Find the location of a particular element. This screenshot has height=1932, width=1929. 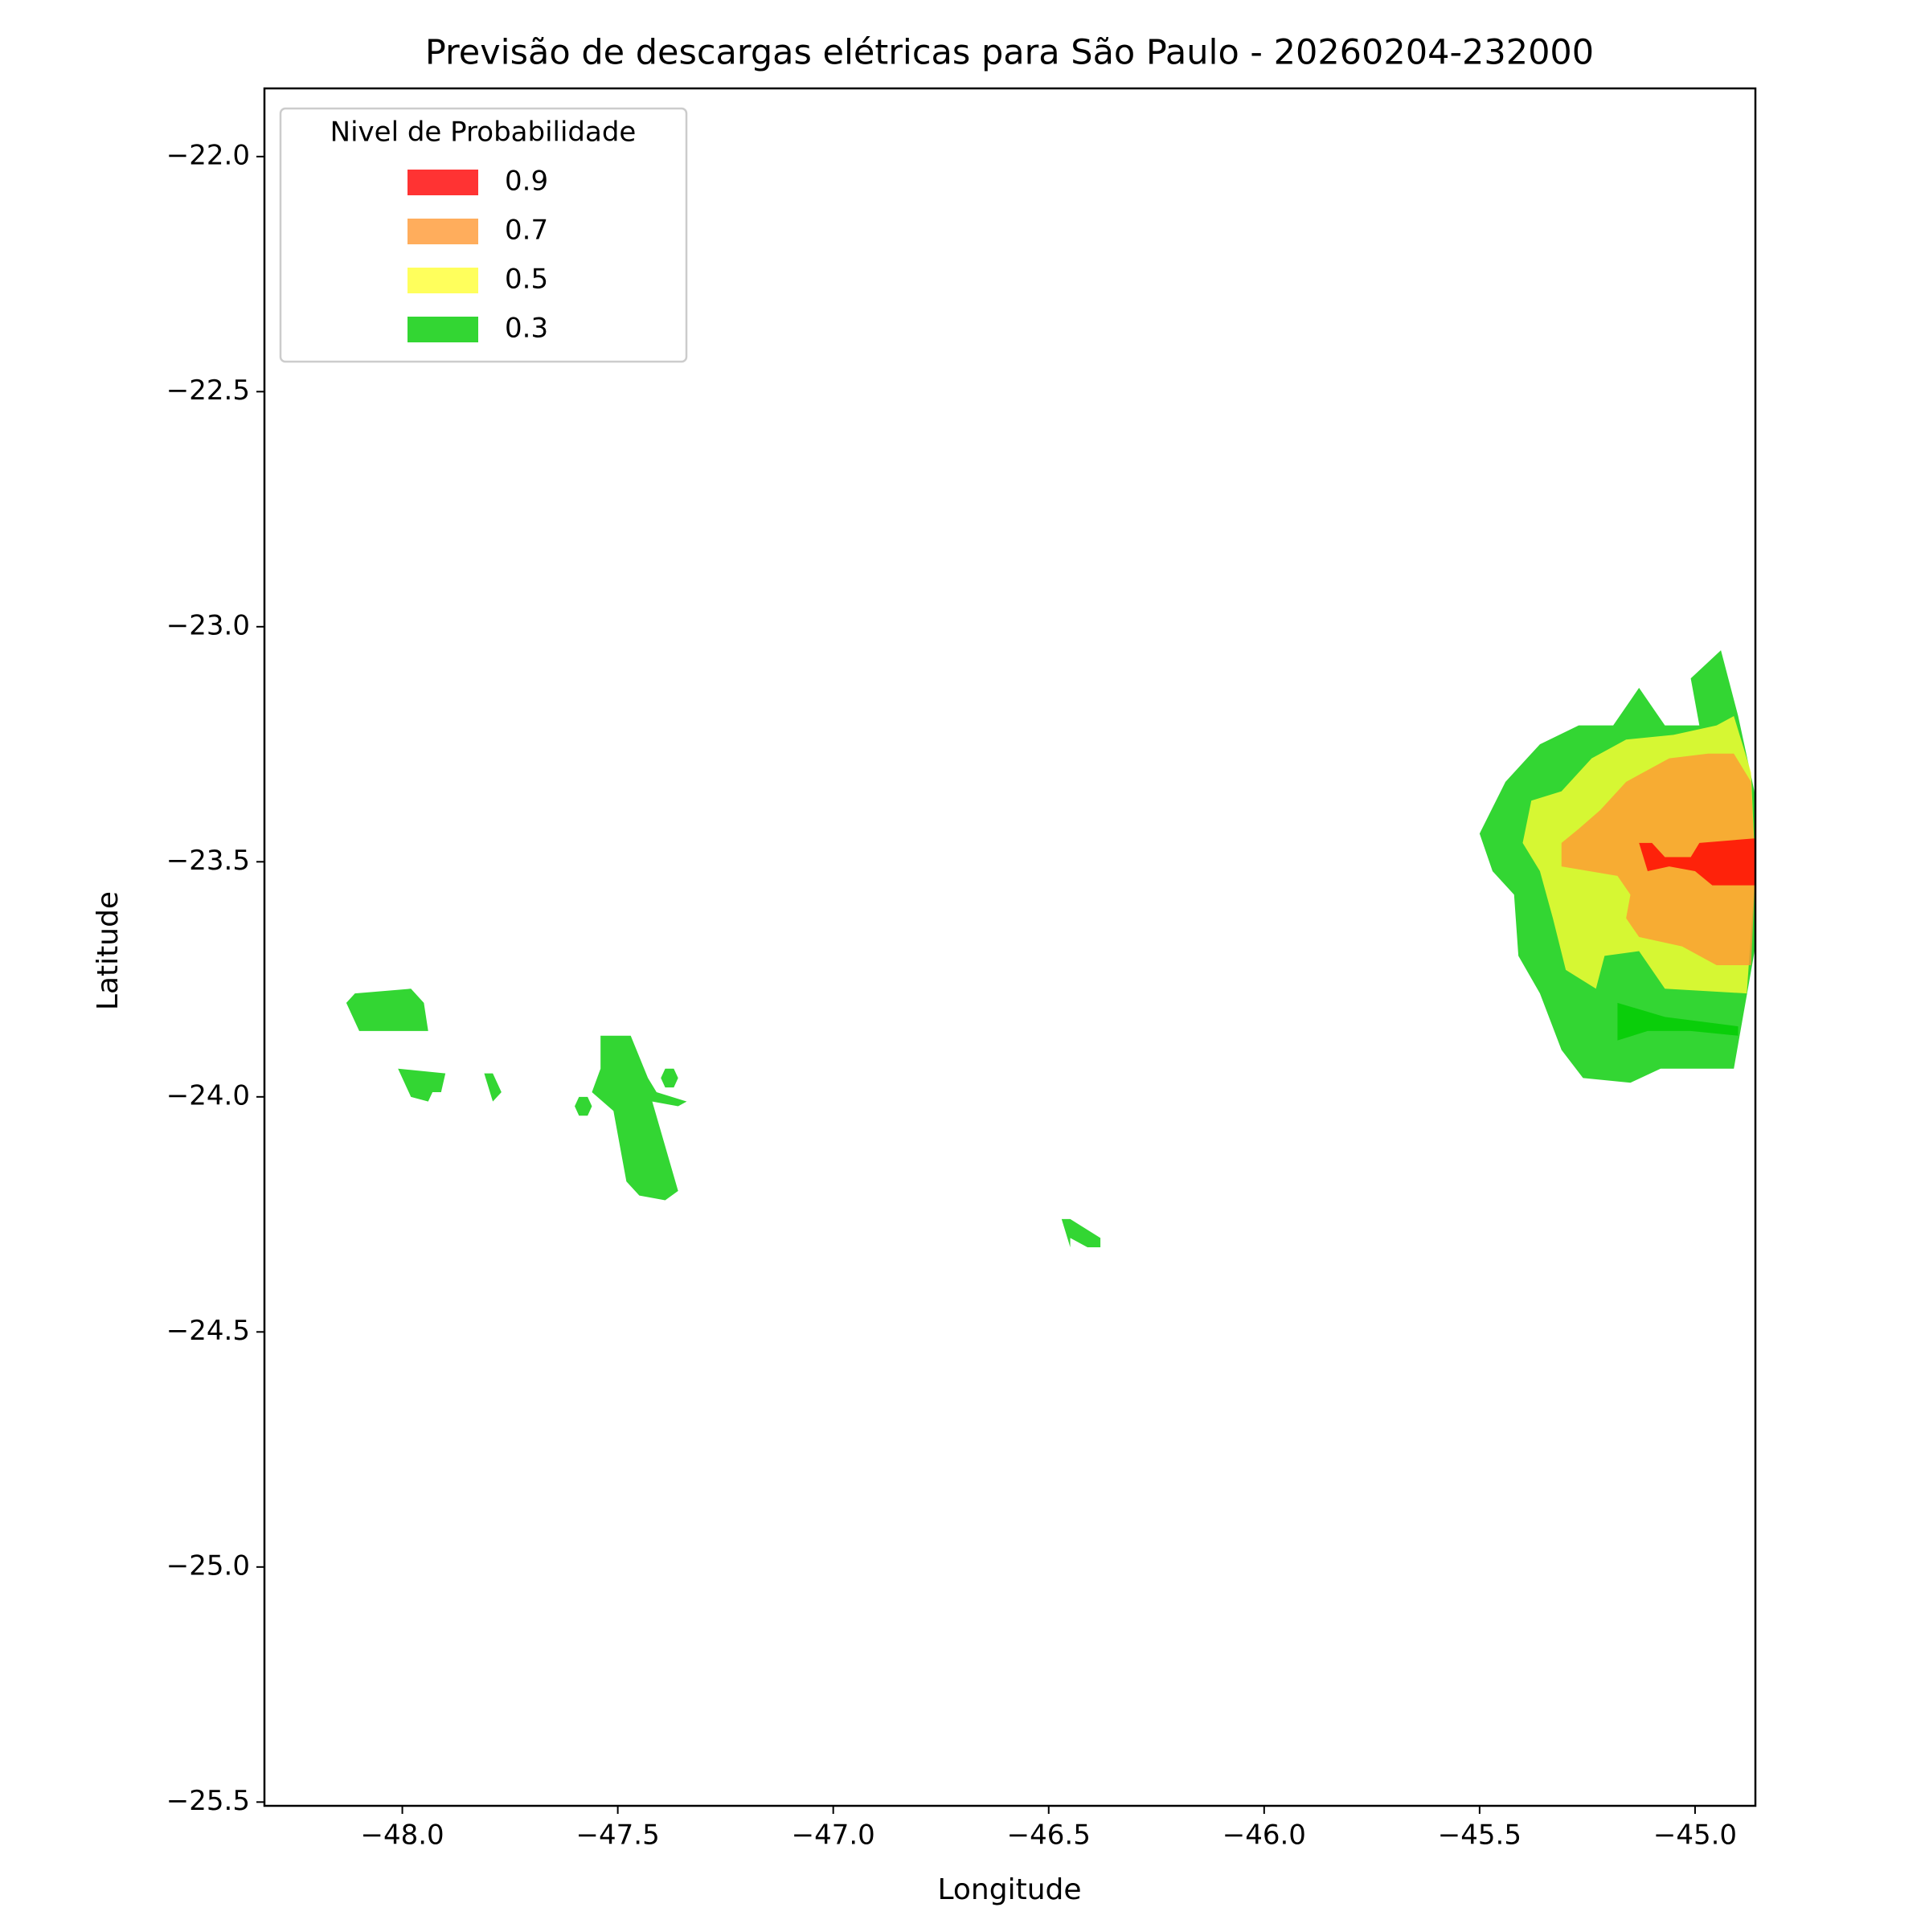

legend: Nivel de Probabilidade 0.9 0.7 0.5 0.3 is located at coordinates (483, 235).